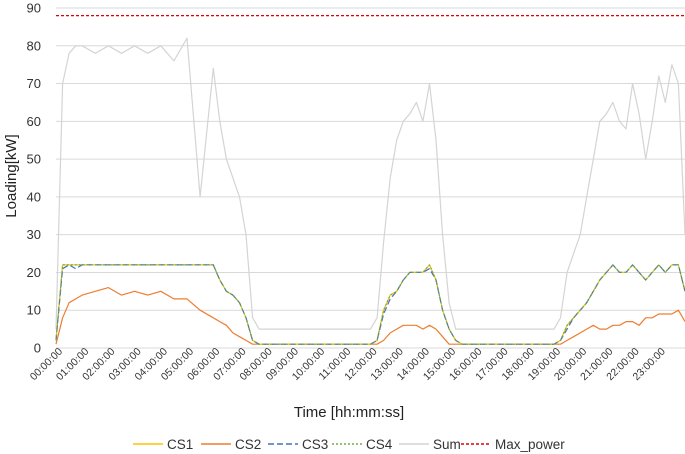 Image resolution: width=685 pixels, height=454 pixels. What do you see at coordinates (379, 444) in the screenshot?
I see `legend-label-cs4: CS4` at bounding box center [379, 444].